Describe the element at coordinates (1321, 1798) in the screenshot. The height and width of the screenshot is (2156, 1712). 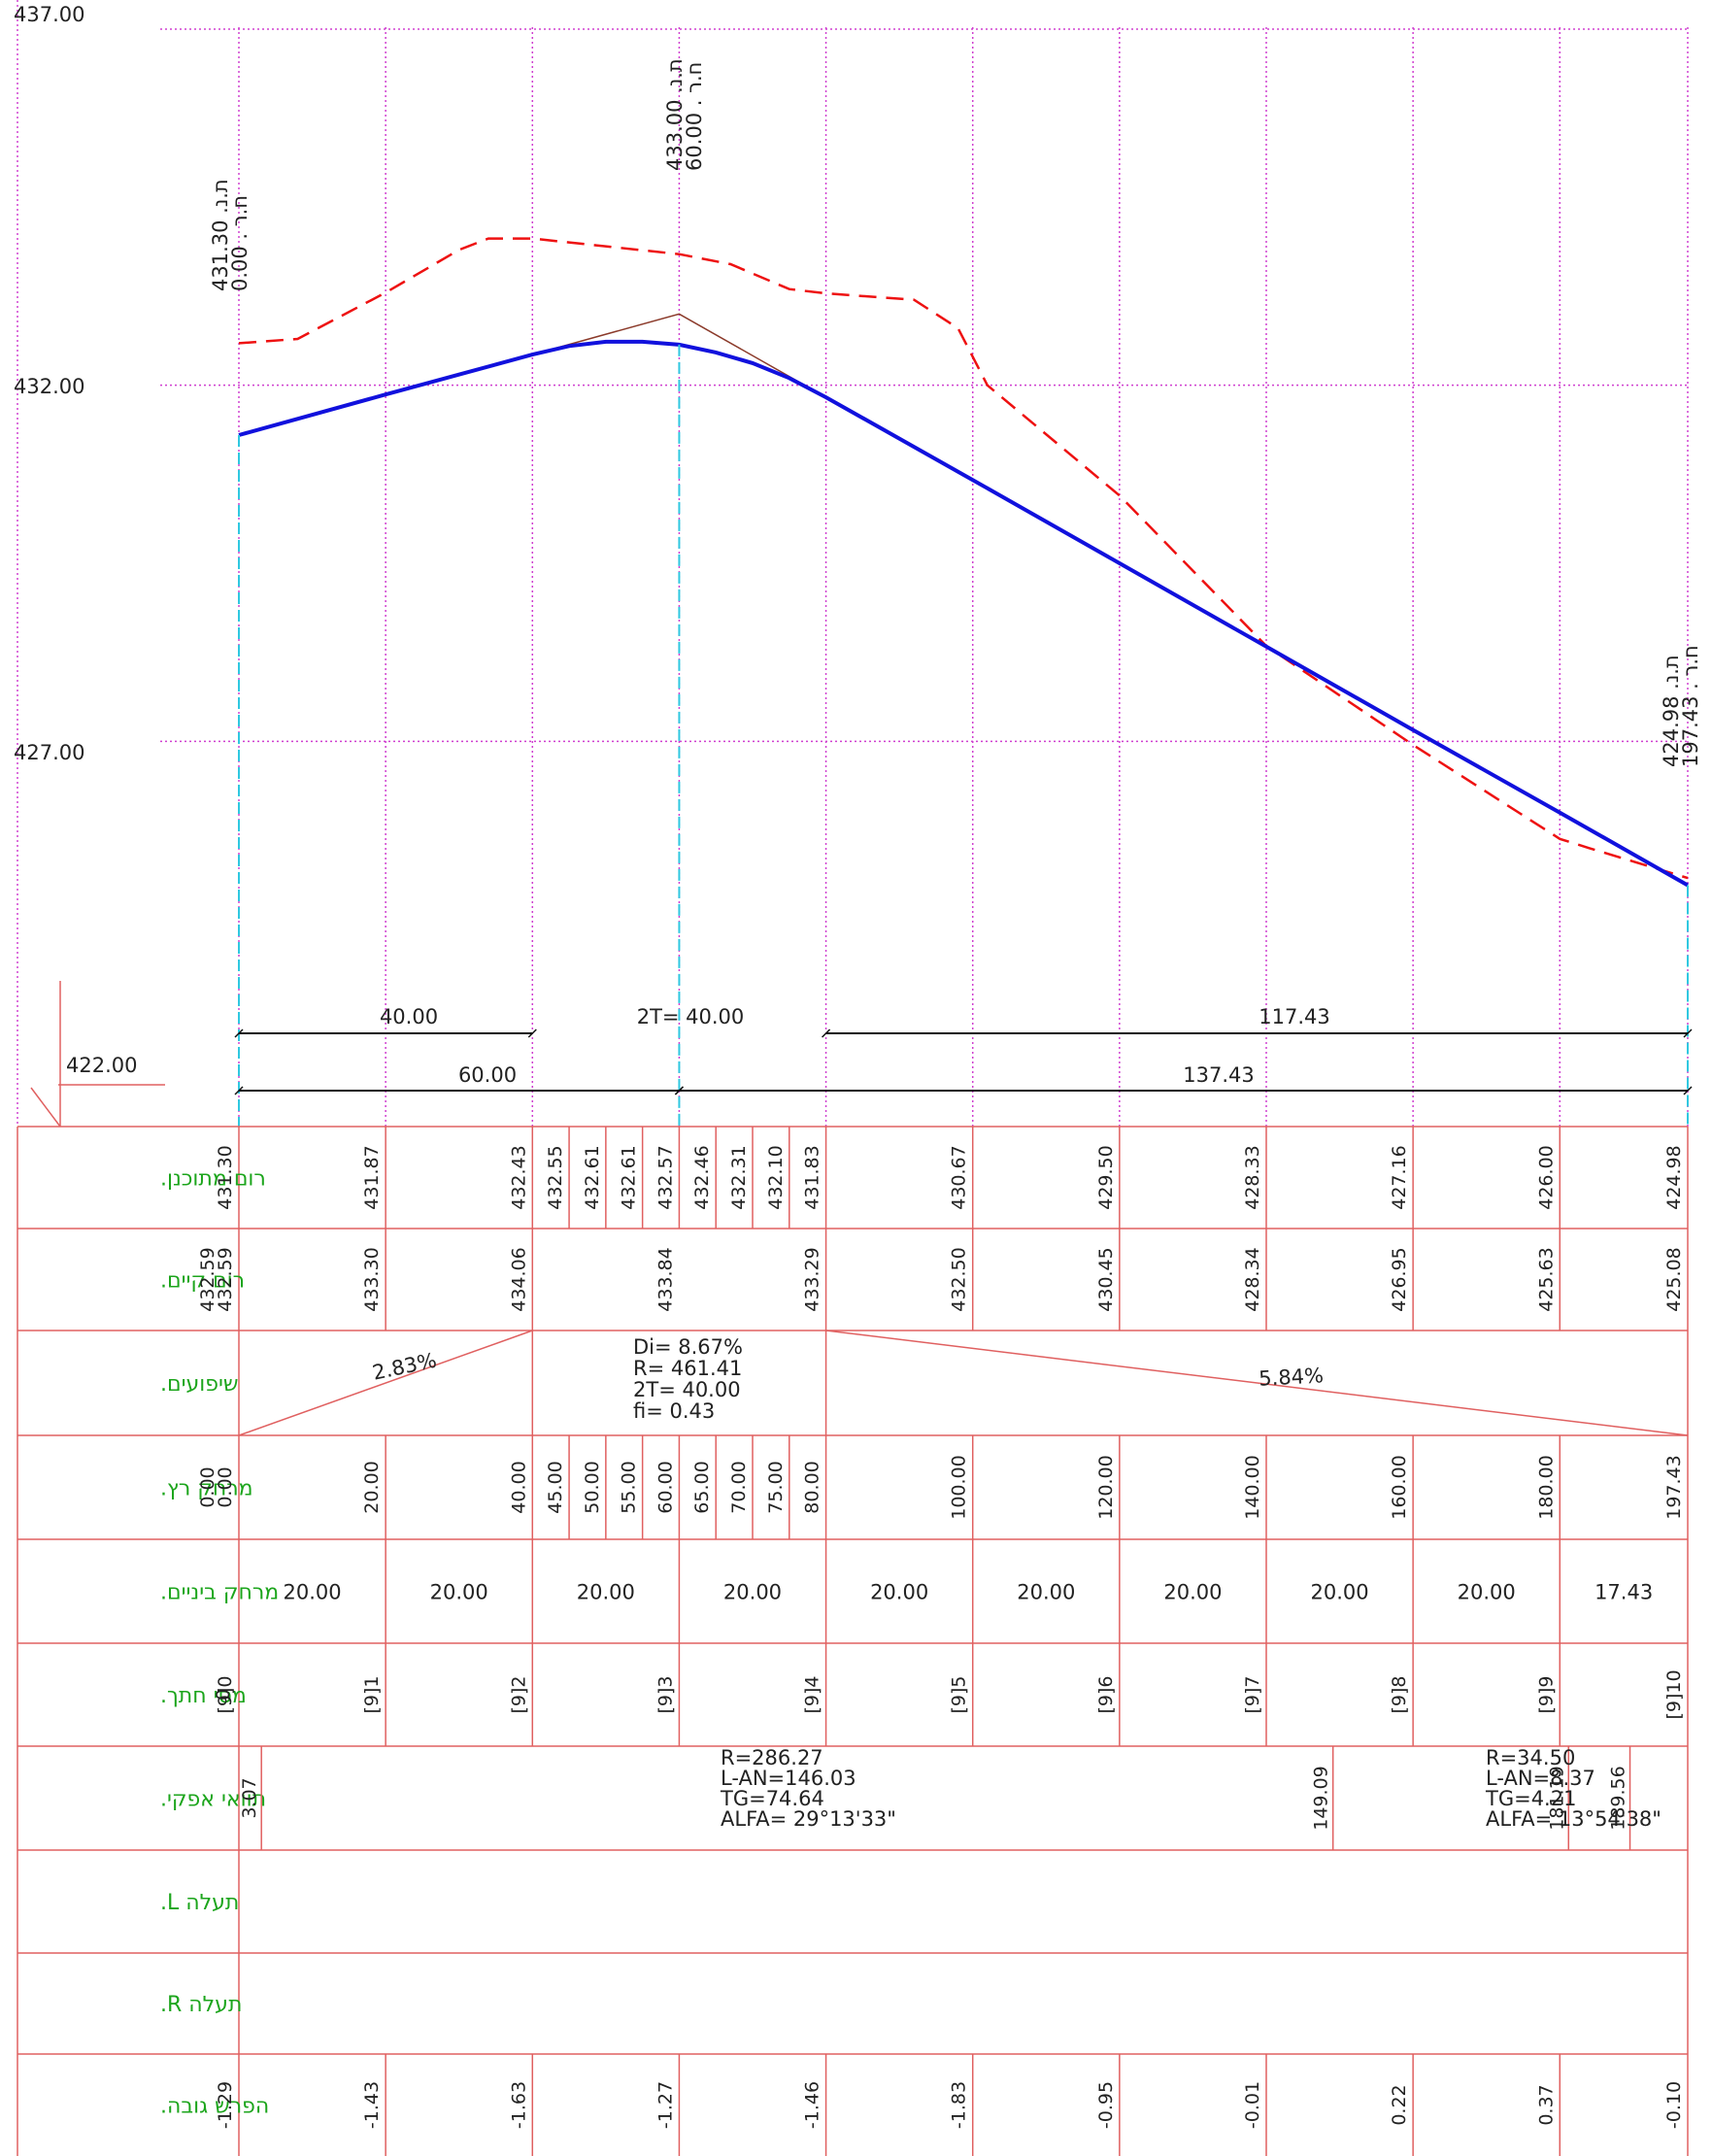
I see `alignment-station: 149.09` at that location.